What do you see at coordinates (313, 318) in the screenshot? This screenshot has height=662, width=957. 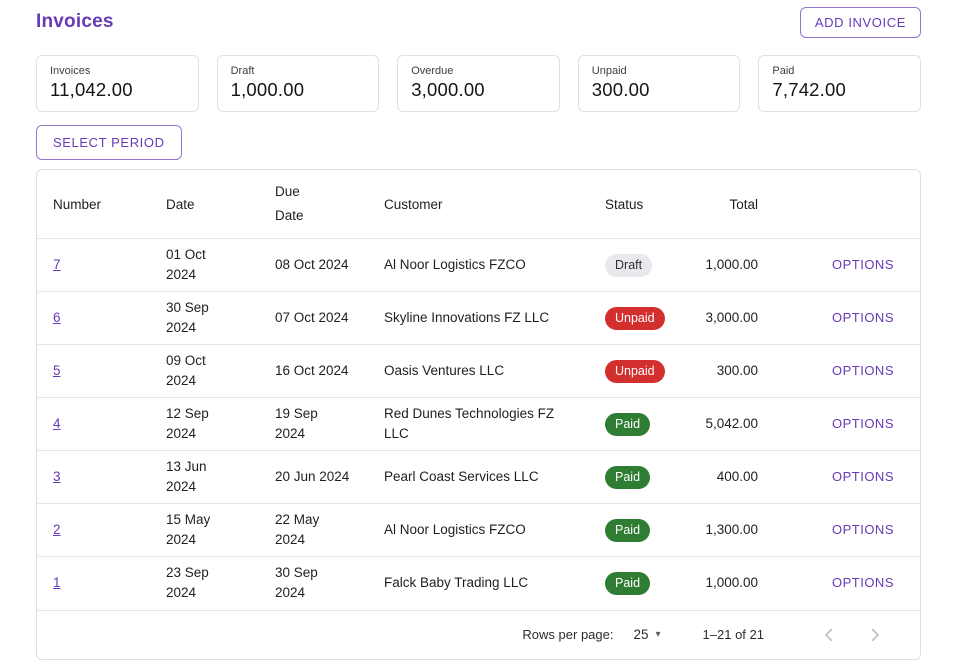 I see `invoice-due-date: 07 Oct 2024` at bounding box center [313, 318].